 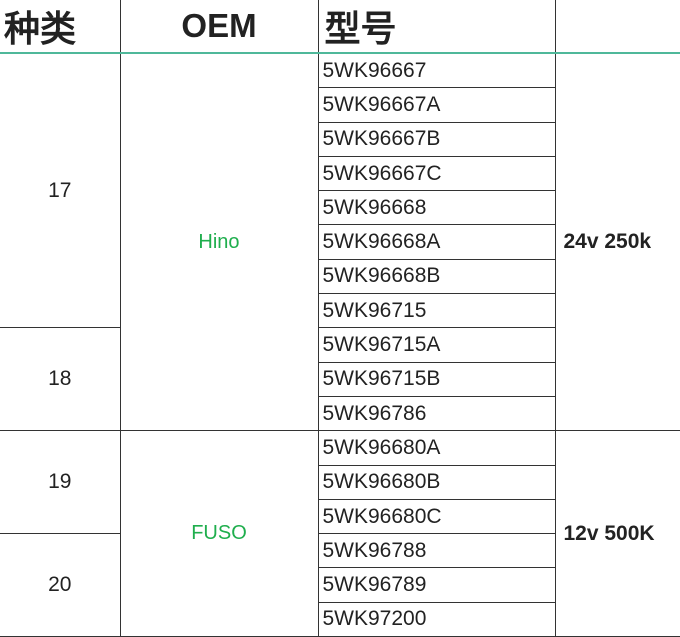 I want to click on header-spec, so click(x=617, y=27).